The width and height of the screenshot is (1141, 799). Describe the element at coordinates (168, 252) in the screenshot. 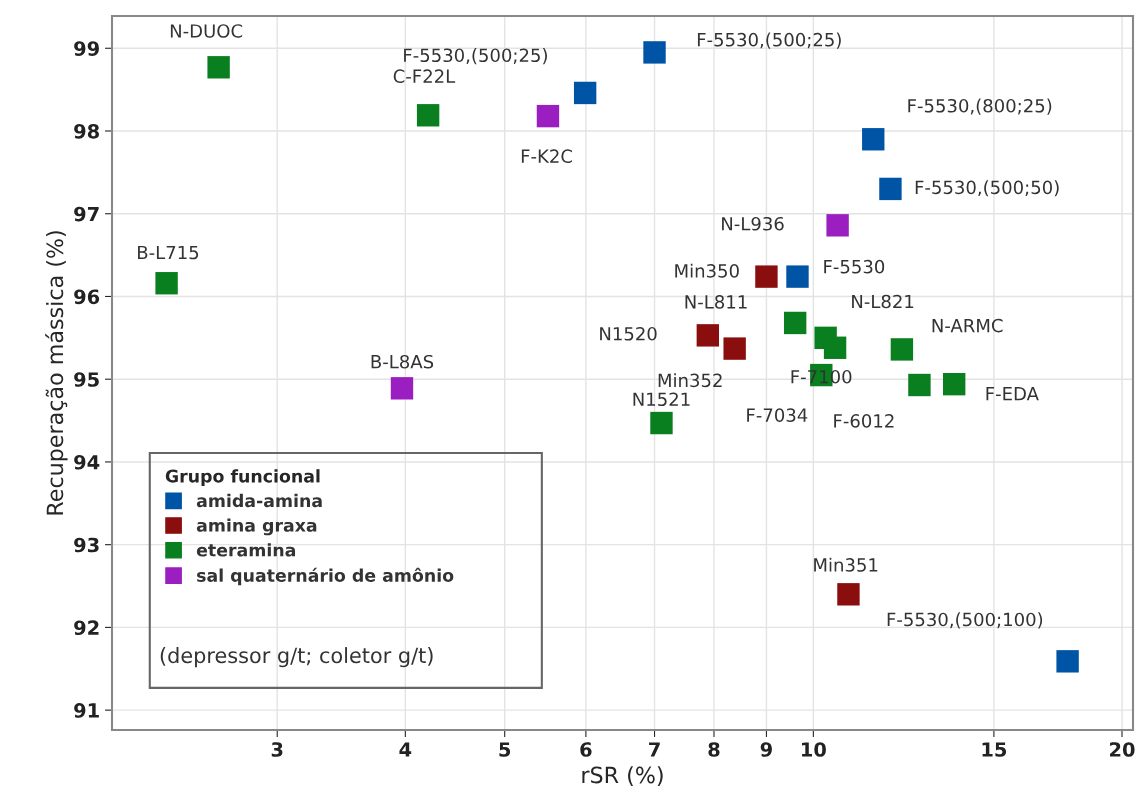

I see `annotation: B-L715` at that location.